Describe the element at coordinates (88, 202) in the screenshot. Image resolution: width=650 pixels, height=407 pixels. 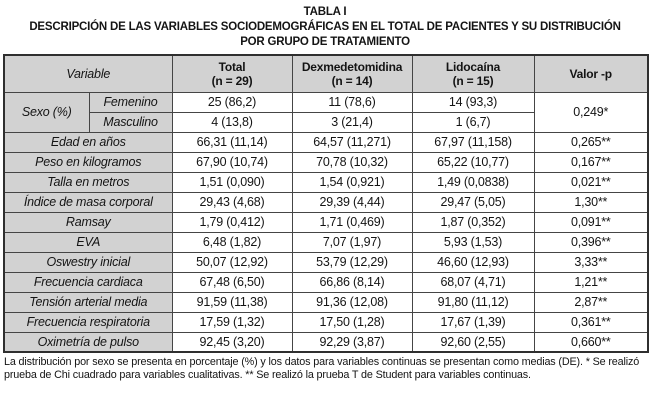
I see `row-label-variable: Índice de masa corporal` at that location.